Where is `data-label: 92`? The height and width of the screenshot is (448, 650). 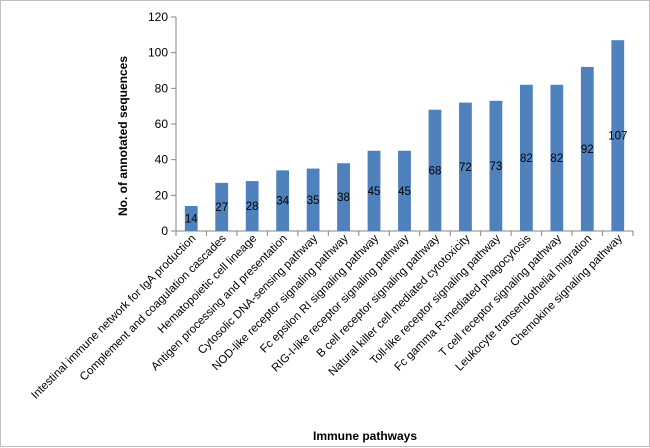 data-label: 92 is located at coordinates (587, 150).